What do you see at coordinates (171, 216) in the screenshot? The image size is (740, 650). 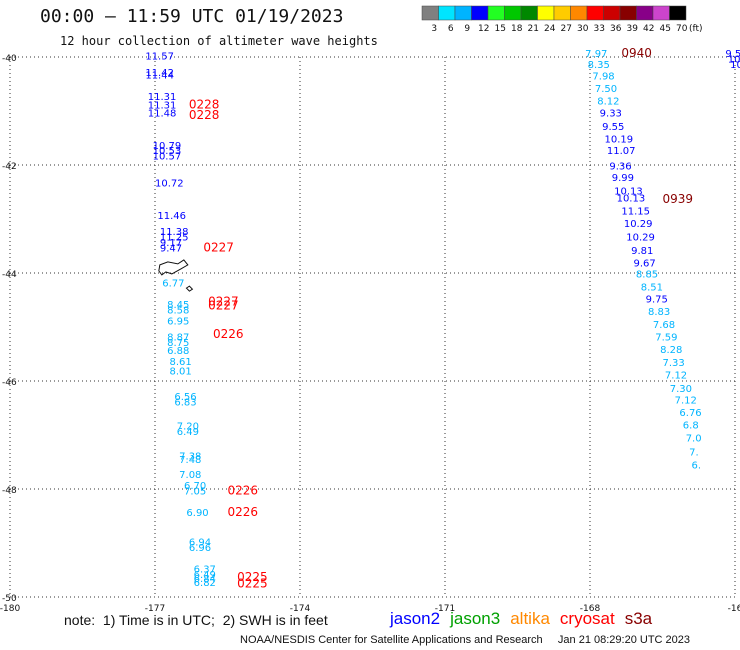 I see `wave-height-value: 11.46` at bounding box center [171, 216].